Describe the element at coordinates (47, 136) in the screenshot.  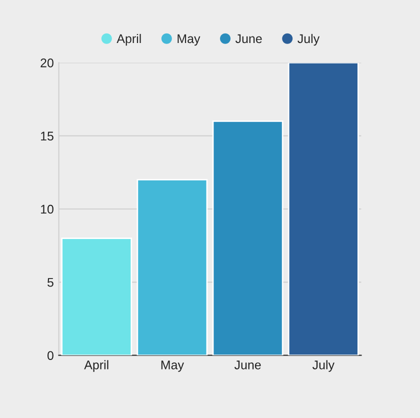
I see `y-tick-label: 15` at that location.